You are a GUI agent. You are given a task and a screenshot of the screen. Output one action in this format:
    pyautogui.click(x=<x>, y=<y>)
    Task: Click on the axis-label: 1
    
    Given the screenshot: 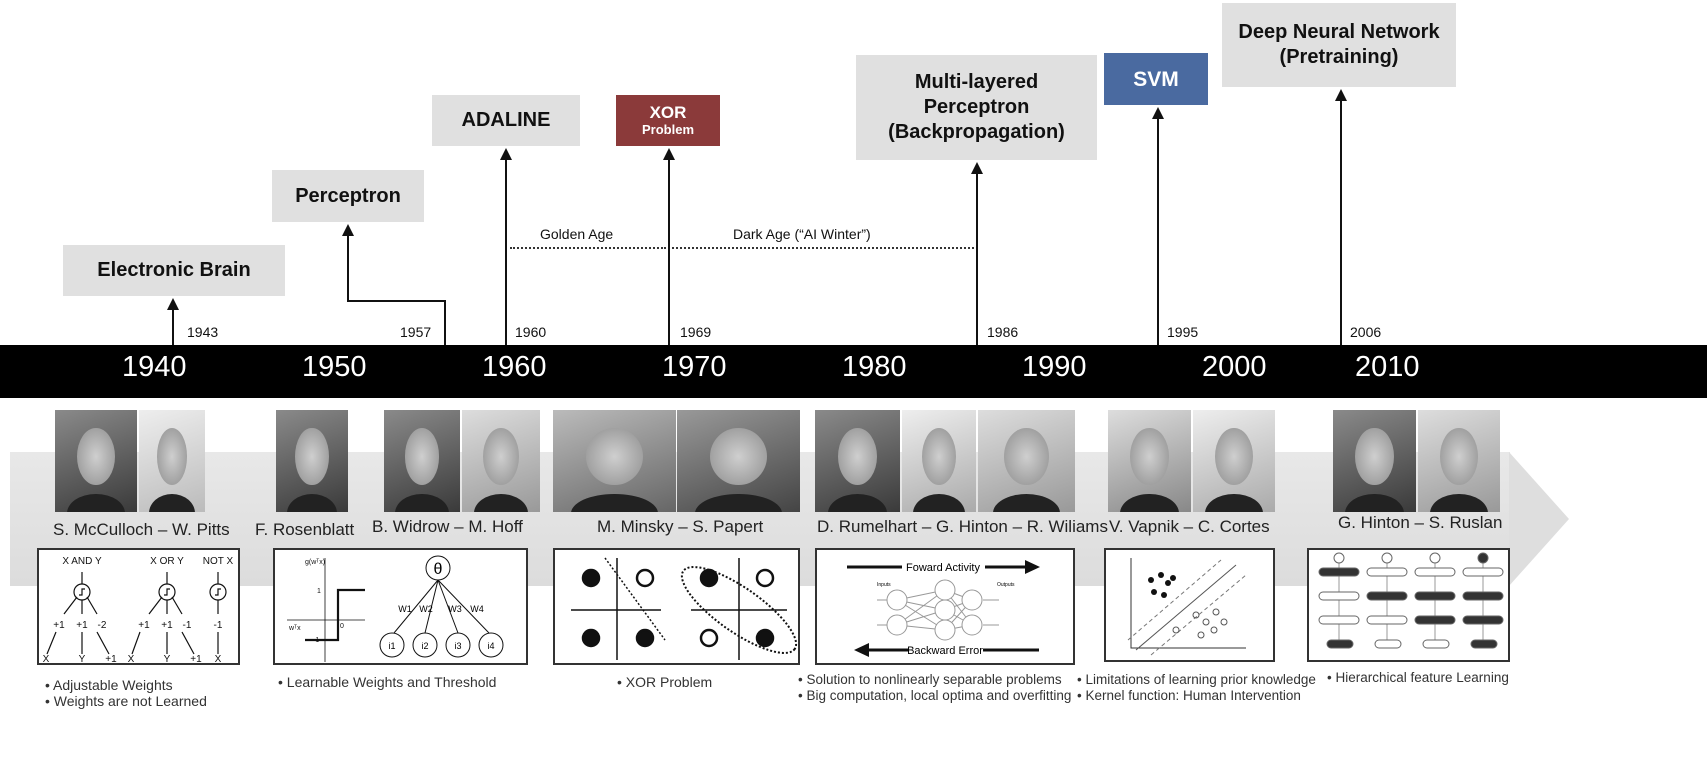 What is the action you would take?
    pyautogui.click(x=319, y=591)
    